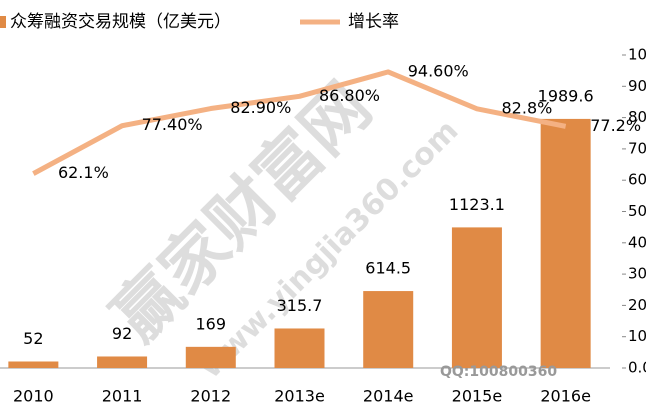 The width and height of the screenshot is (646, 415). I want to click on x-tick-label: 2016e, so click(565, 396).